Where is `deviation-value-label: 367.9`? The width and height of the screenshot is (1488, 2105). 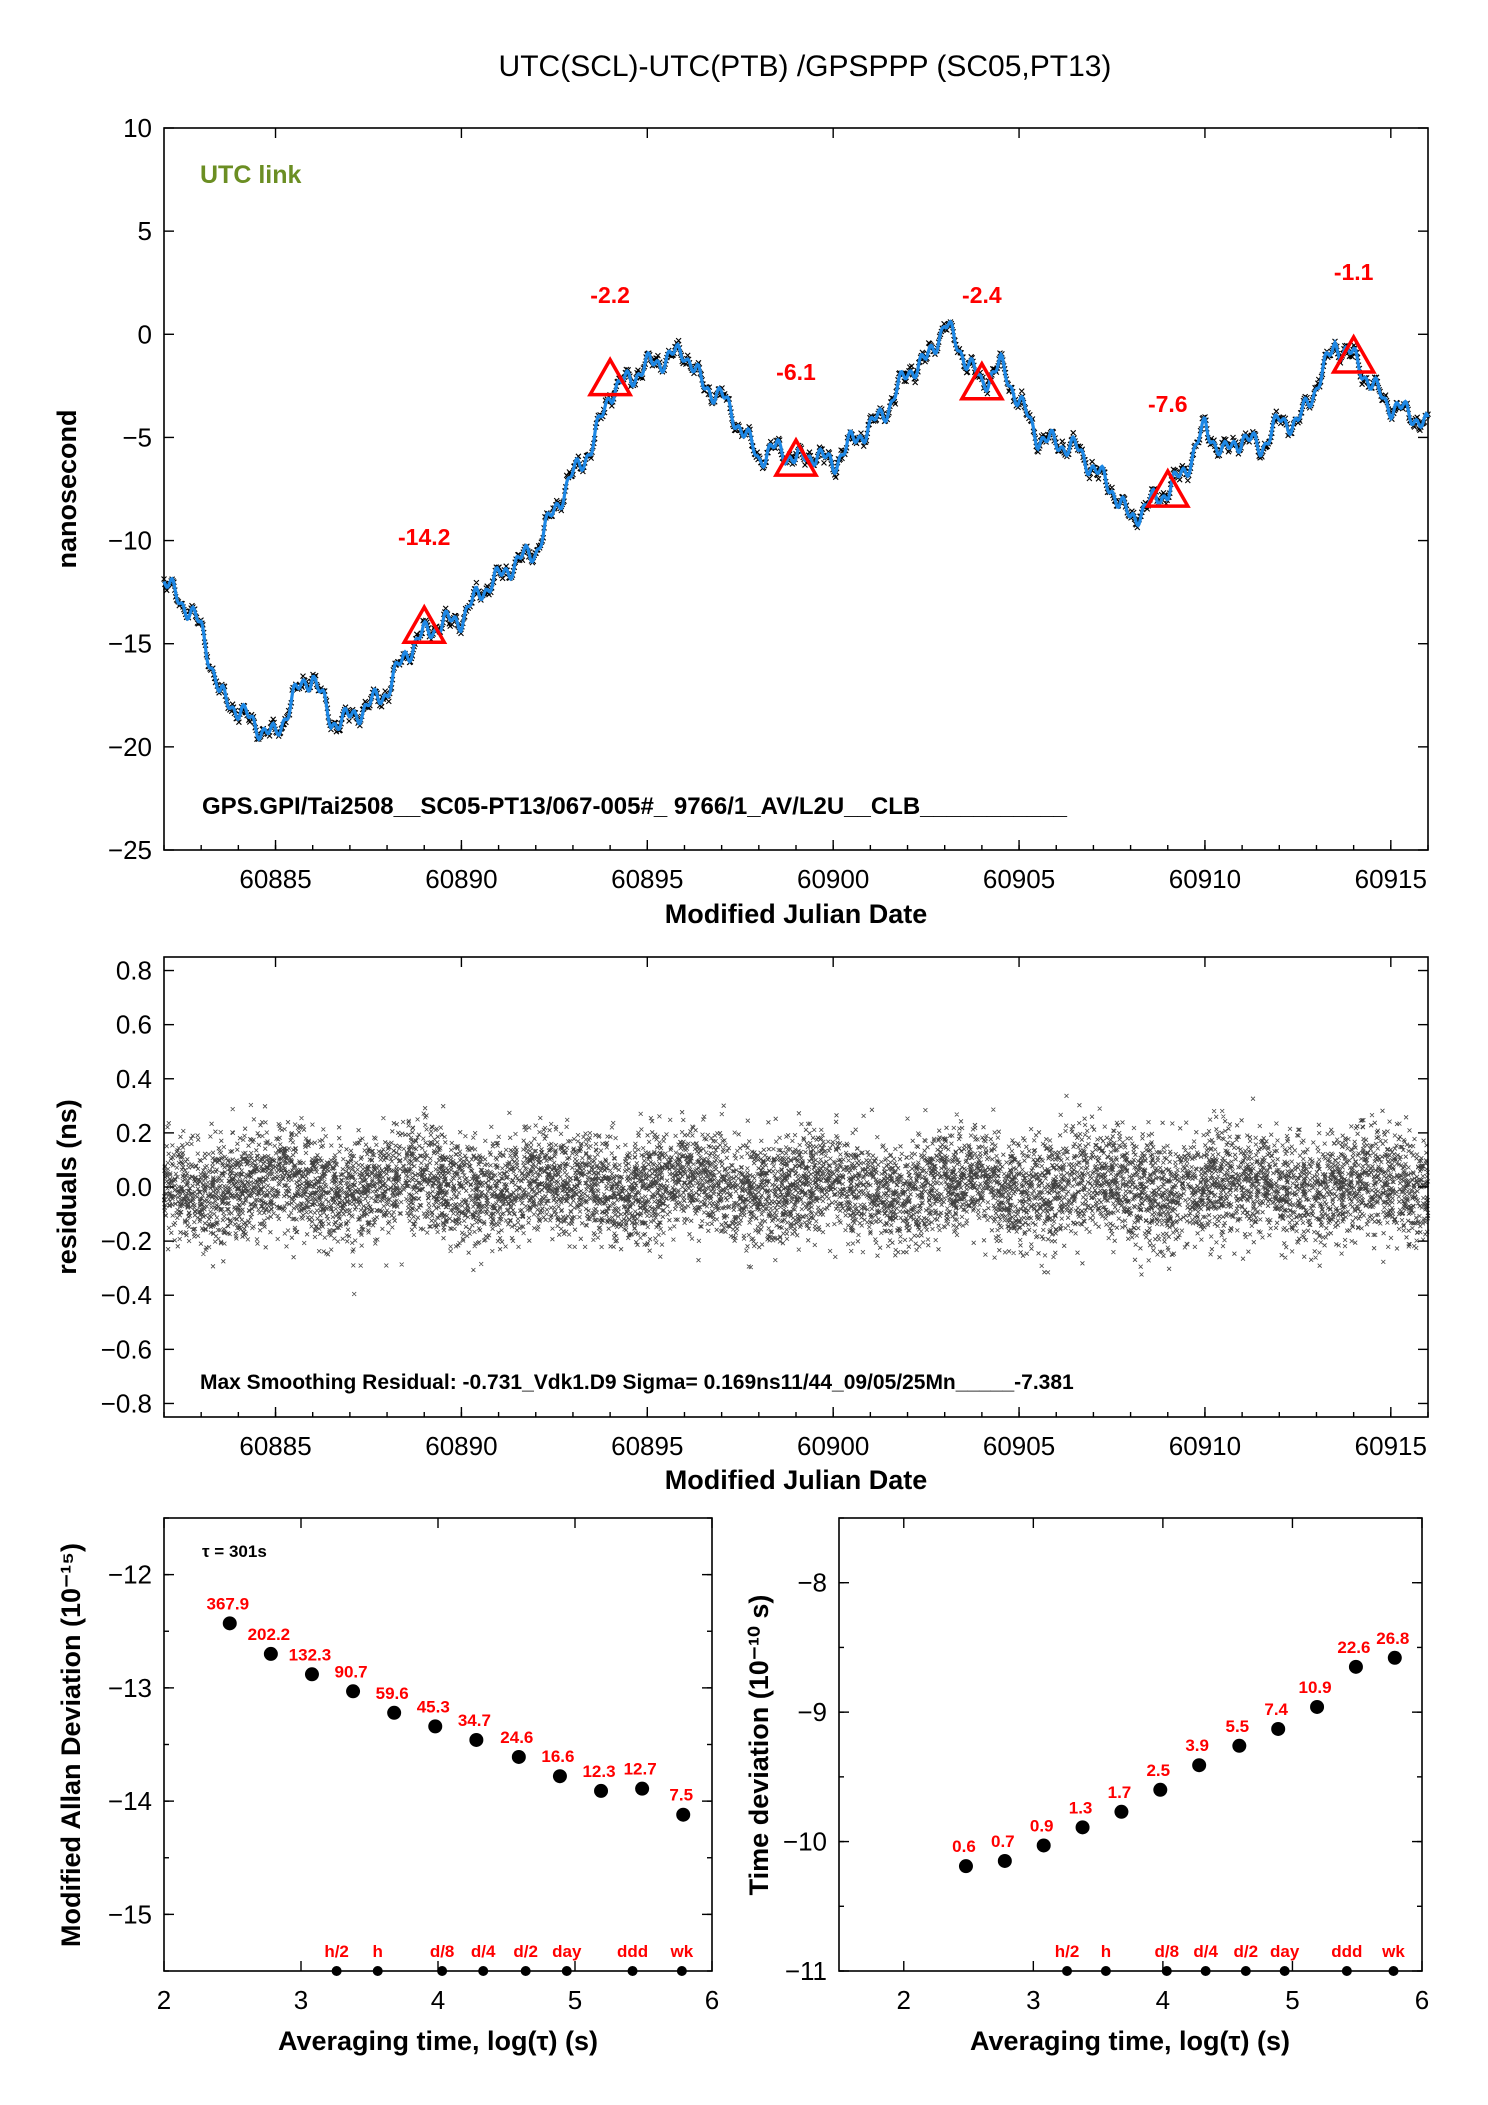
deviation-value-label: 367.9 is located at coordinates (227, 1603).